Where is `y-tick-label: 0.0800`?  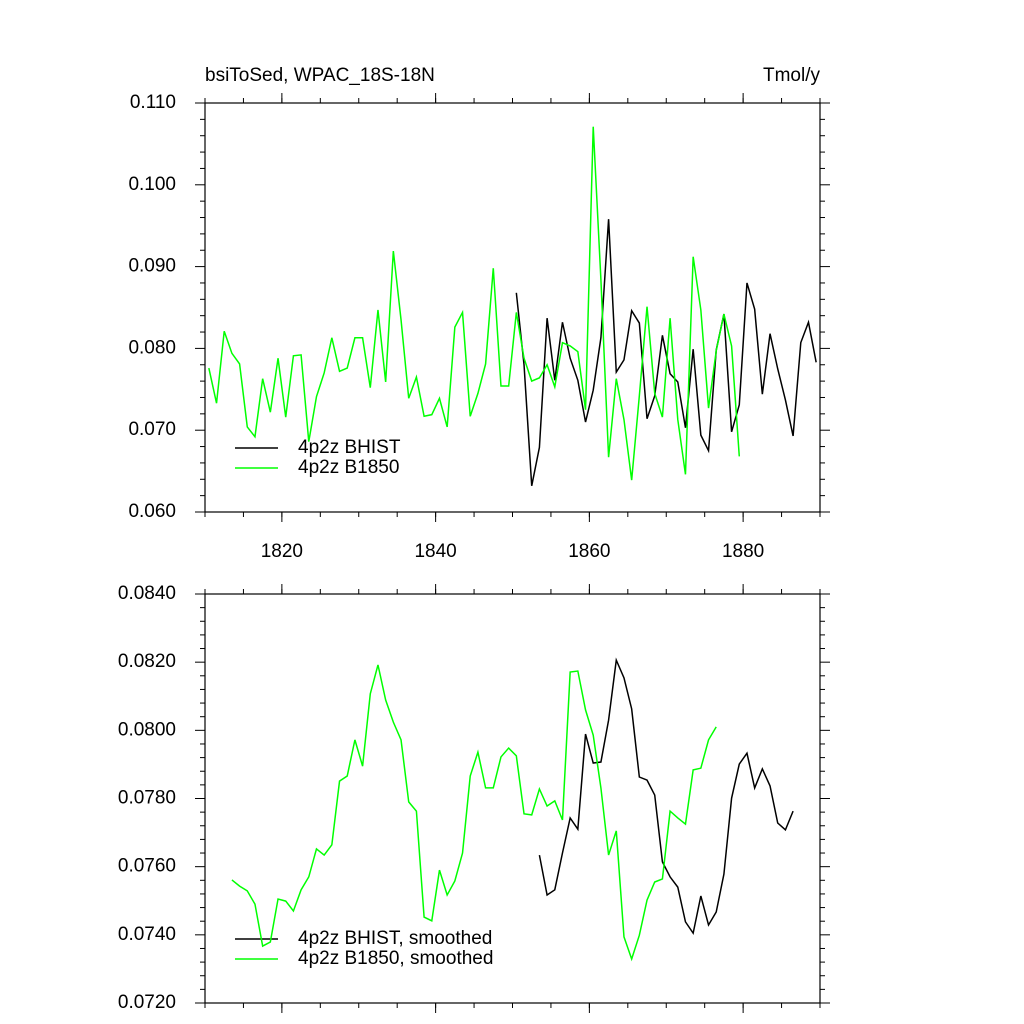
y-tick-label: 0.0800 is located at coordinates (147, 729).